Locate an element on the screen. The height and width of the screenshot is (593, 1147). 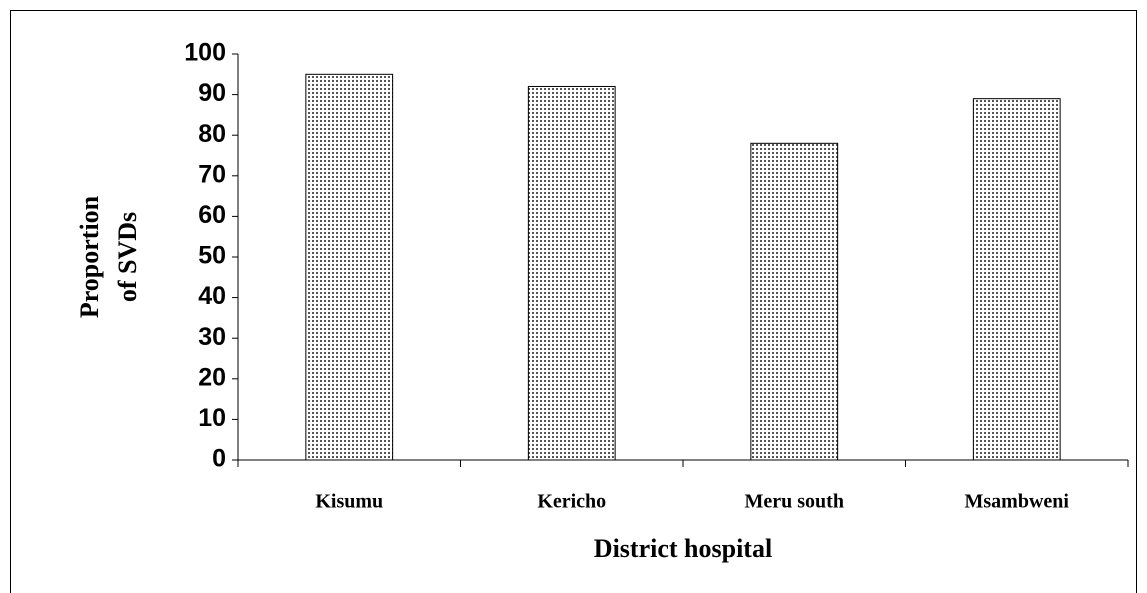
y-tick-label: 20 is located at coordinates (212, 377).